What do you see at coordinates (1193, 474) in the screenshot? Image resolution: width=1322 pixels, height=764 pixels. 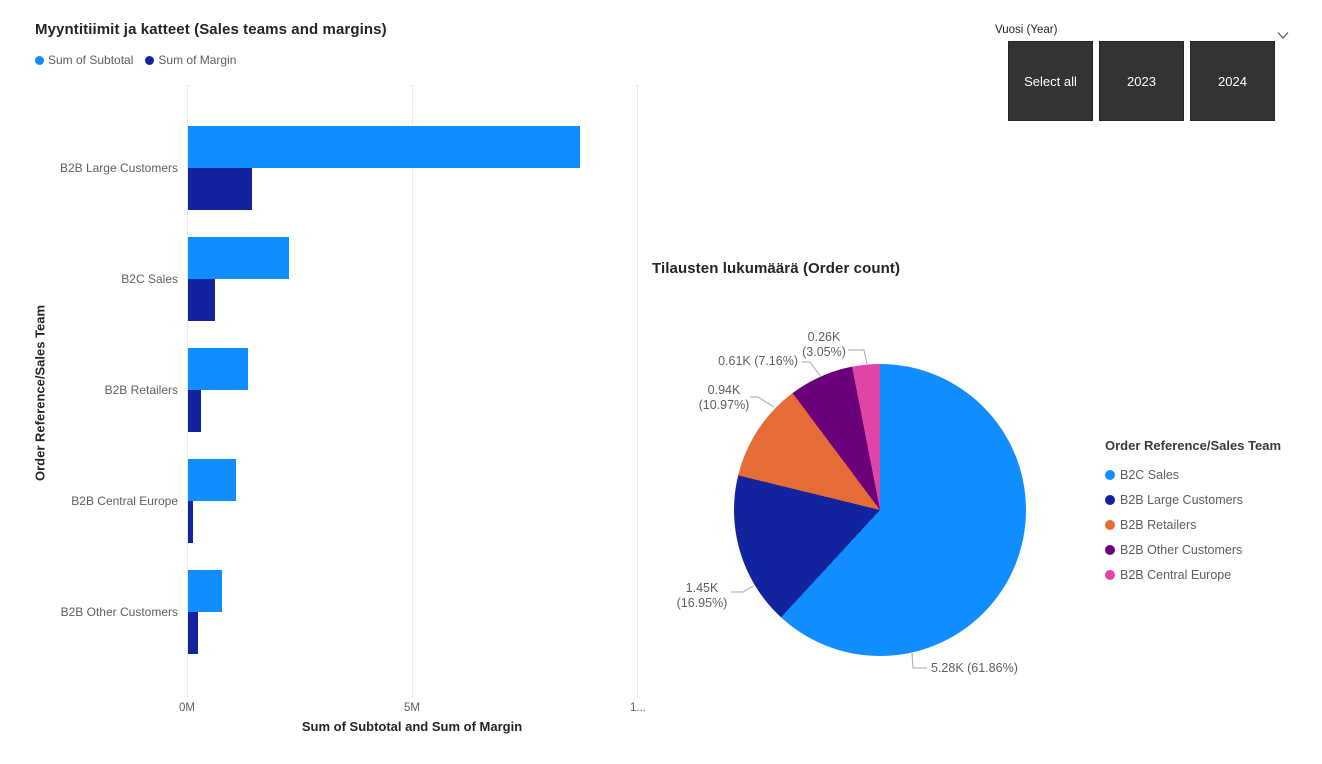 I see `legend-item-b2c-sales: B2C Sales` at bounding box center [1193, 474].